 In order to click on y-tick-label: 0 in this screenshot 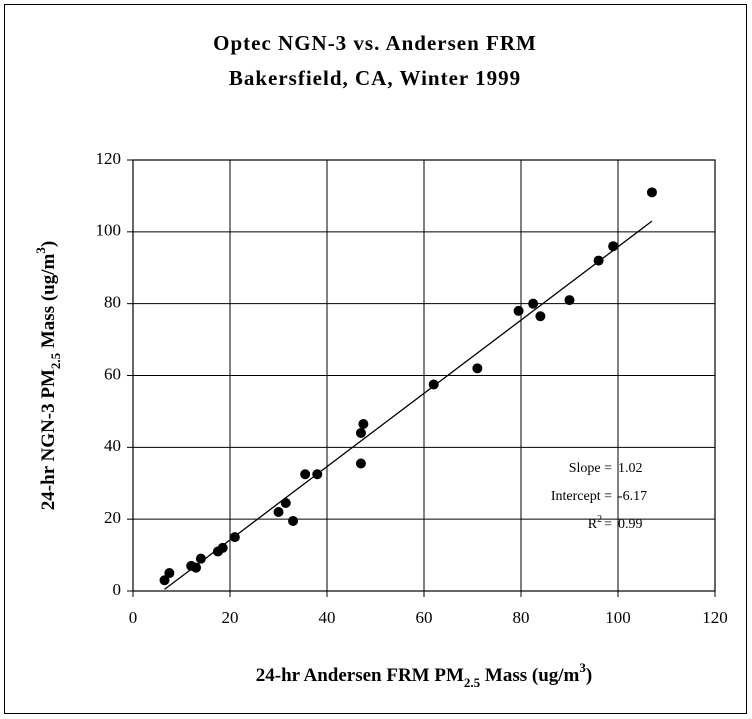, I will do `click(117, 589)`.